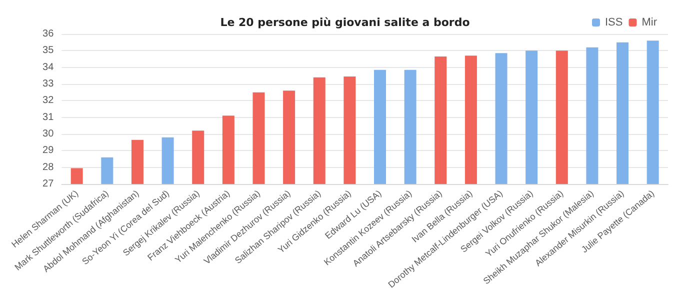 The image size is (690, 307). What do you see at coordinates (48, 34) in the screenshot?
I see `y-tick-label: 36` at bounding box center [48, 34].